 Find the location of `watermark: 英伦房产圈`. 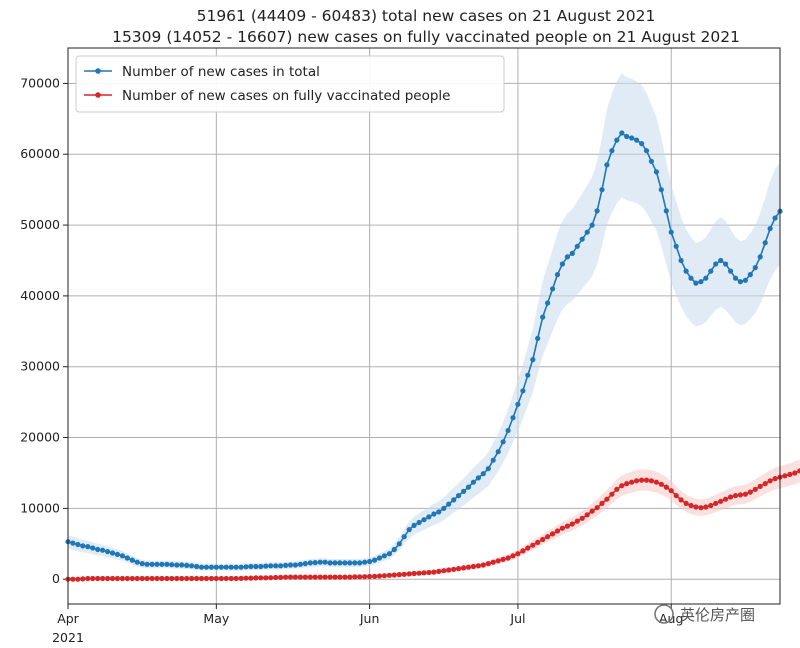

watermark: 英伦房产圈 is located at coordinates (704, 614).